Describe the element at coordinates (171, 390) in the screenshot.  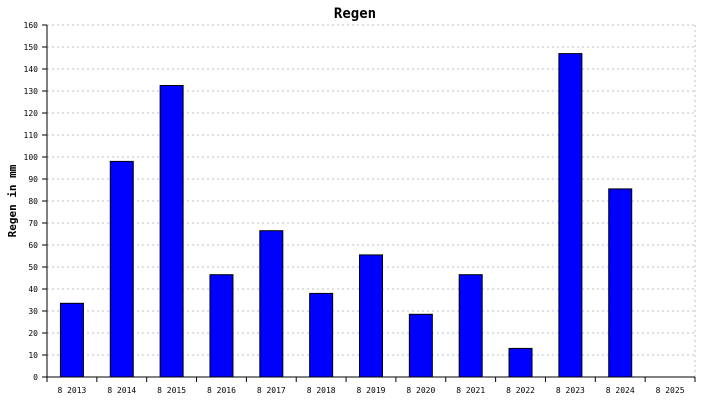
I see `x-tick-label: 8 2015` at that location.